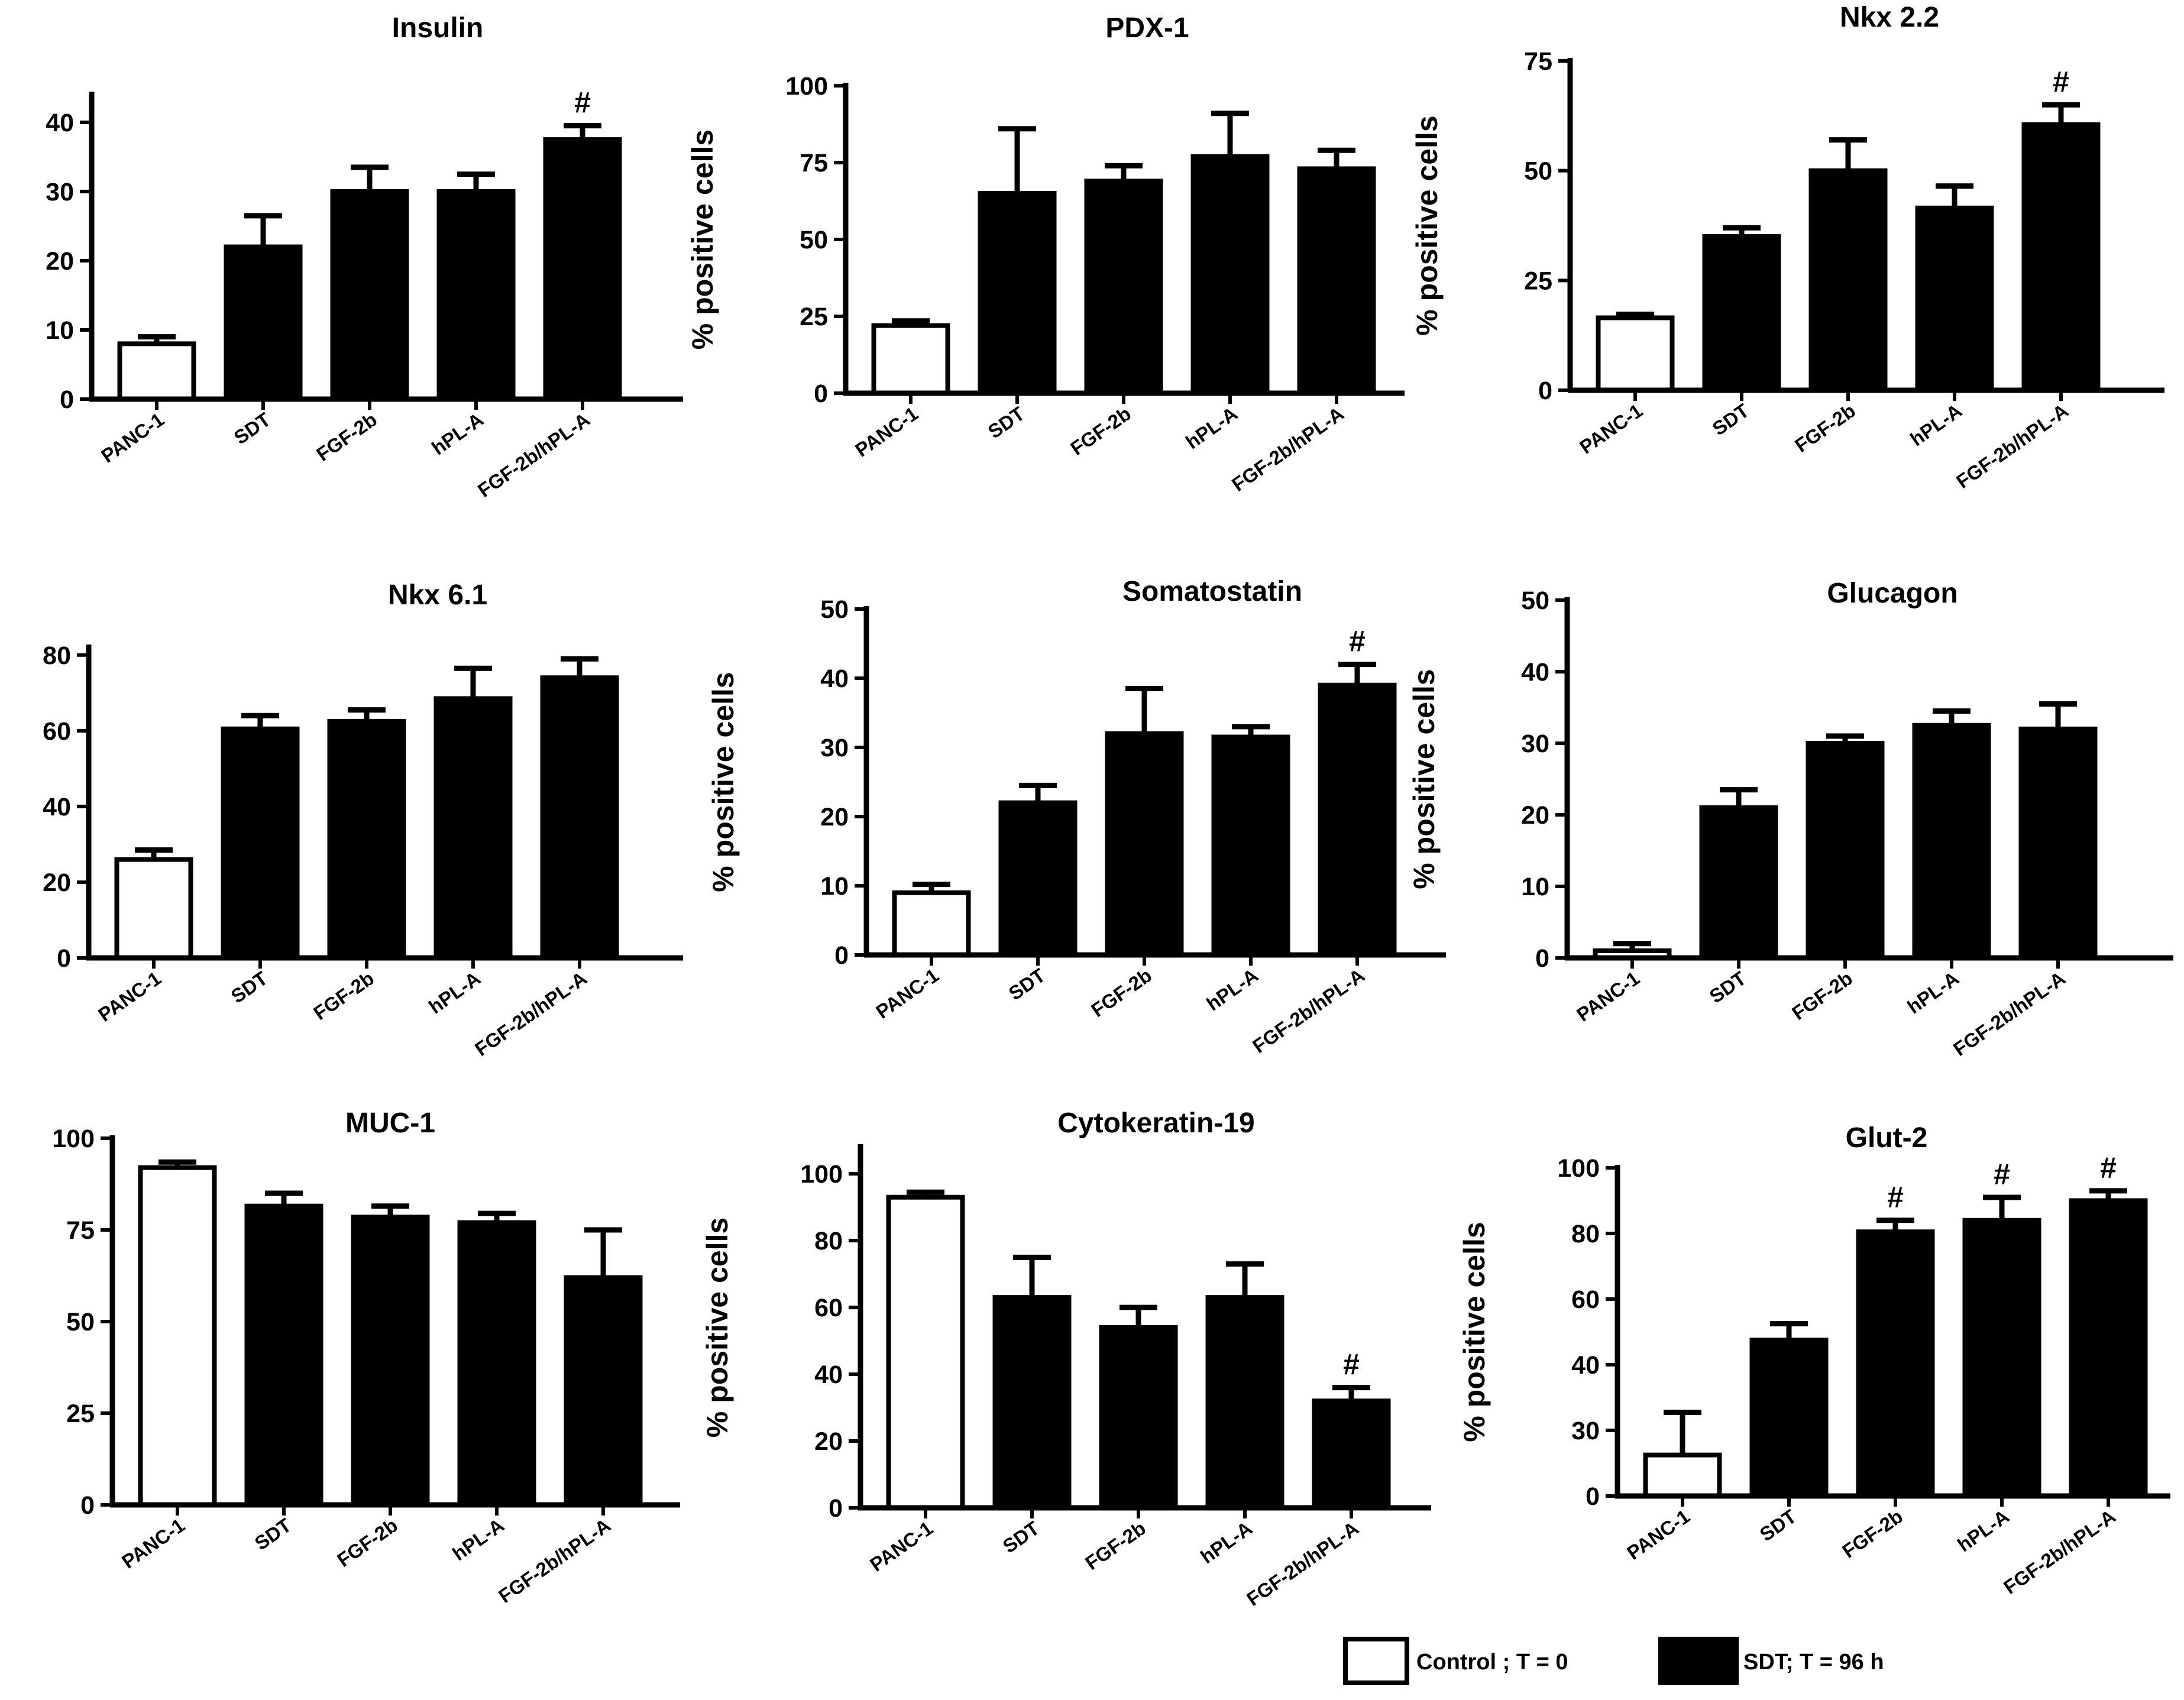 The width and height of the screenshot is (2184, 1700). Describe the element at coordinates (814, 317) in the screenshot. I see `y-tick-label-pdx-1-1: 25` at that location.